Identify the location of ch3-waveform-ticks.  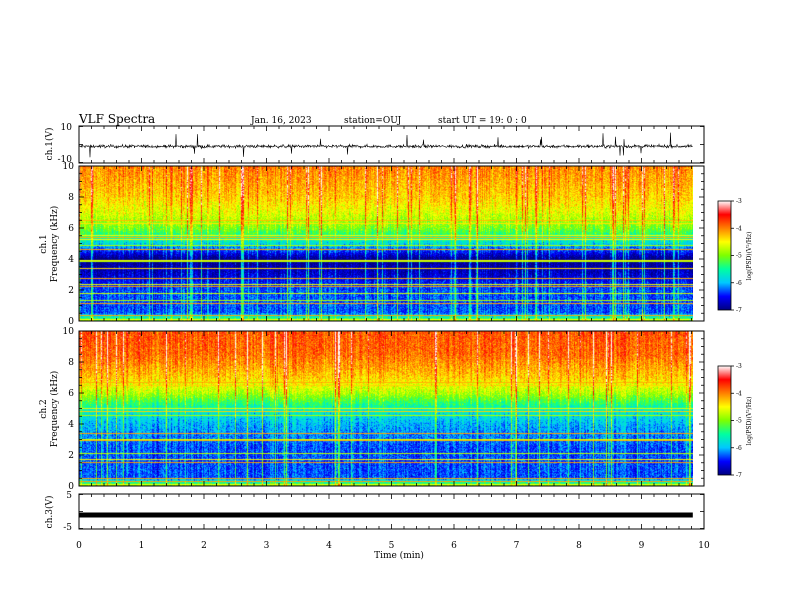
(391, 511).